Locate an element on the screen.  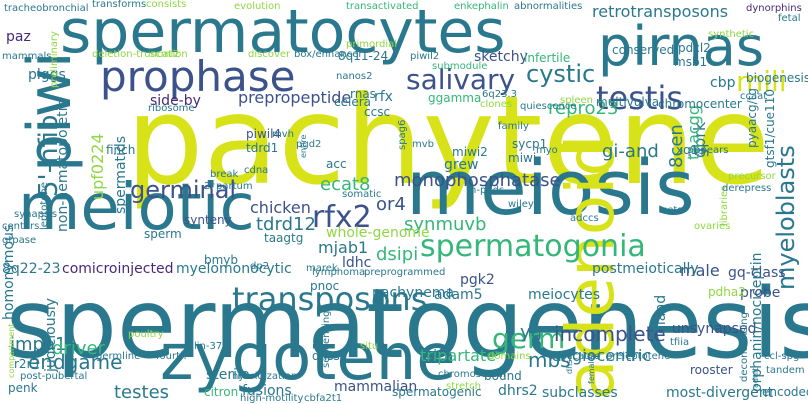
word-rnas: rnas is located at coordinates (363, 94).